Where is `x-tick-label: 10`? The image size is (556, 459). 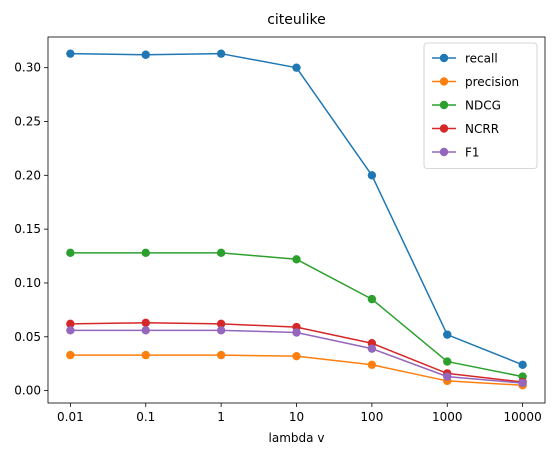 x-tick-label: 10 is located at coordinates (296, 417).